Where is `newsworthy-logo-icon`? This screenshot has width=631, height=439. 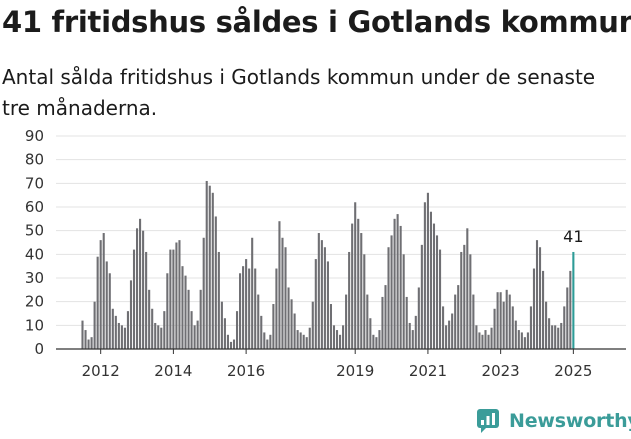
newsworthy-logo-icon is located at coordinates (488, 421).